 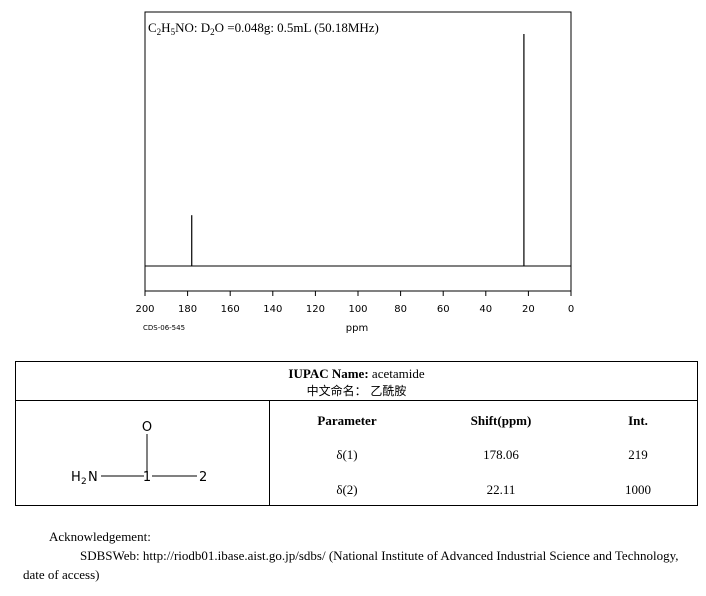 I want to click on x-tick-label: 100, so click(x=357, y=309).